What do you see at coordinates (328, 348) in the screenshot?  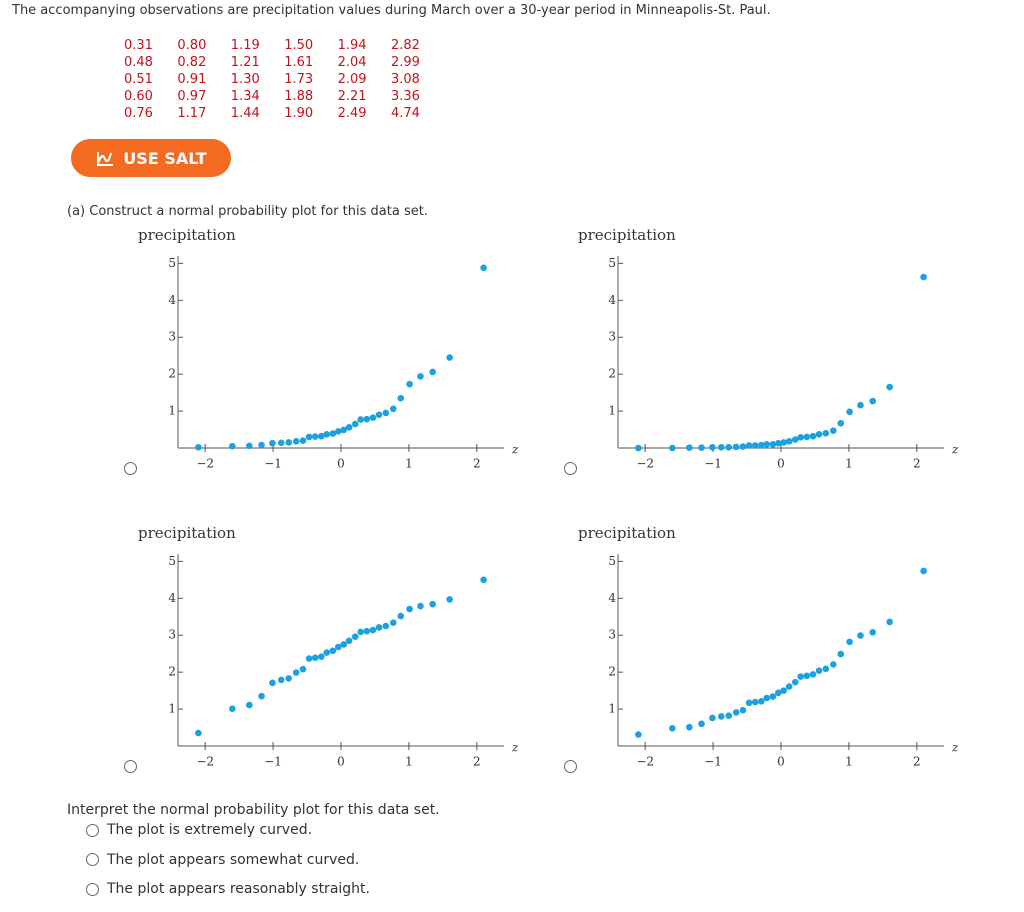 I see `scatter-plot: precipitation z −2 −1 0 1 2 1 2 3 4 5` at bounding box center [328, 348].